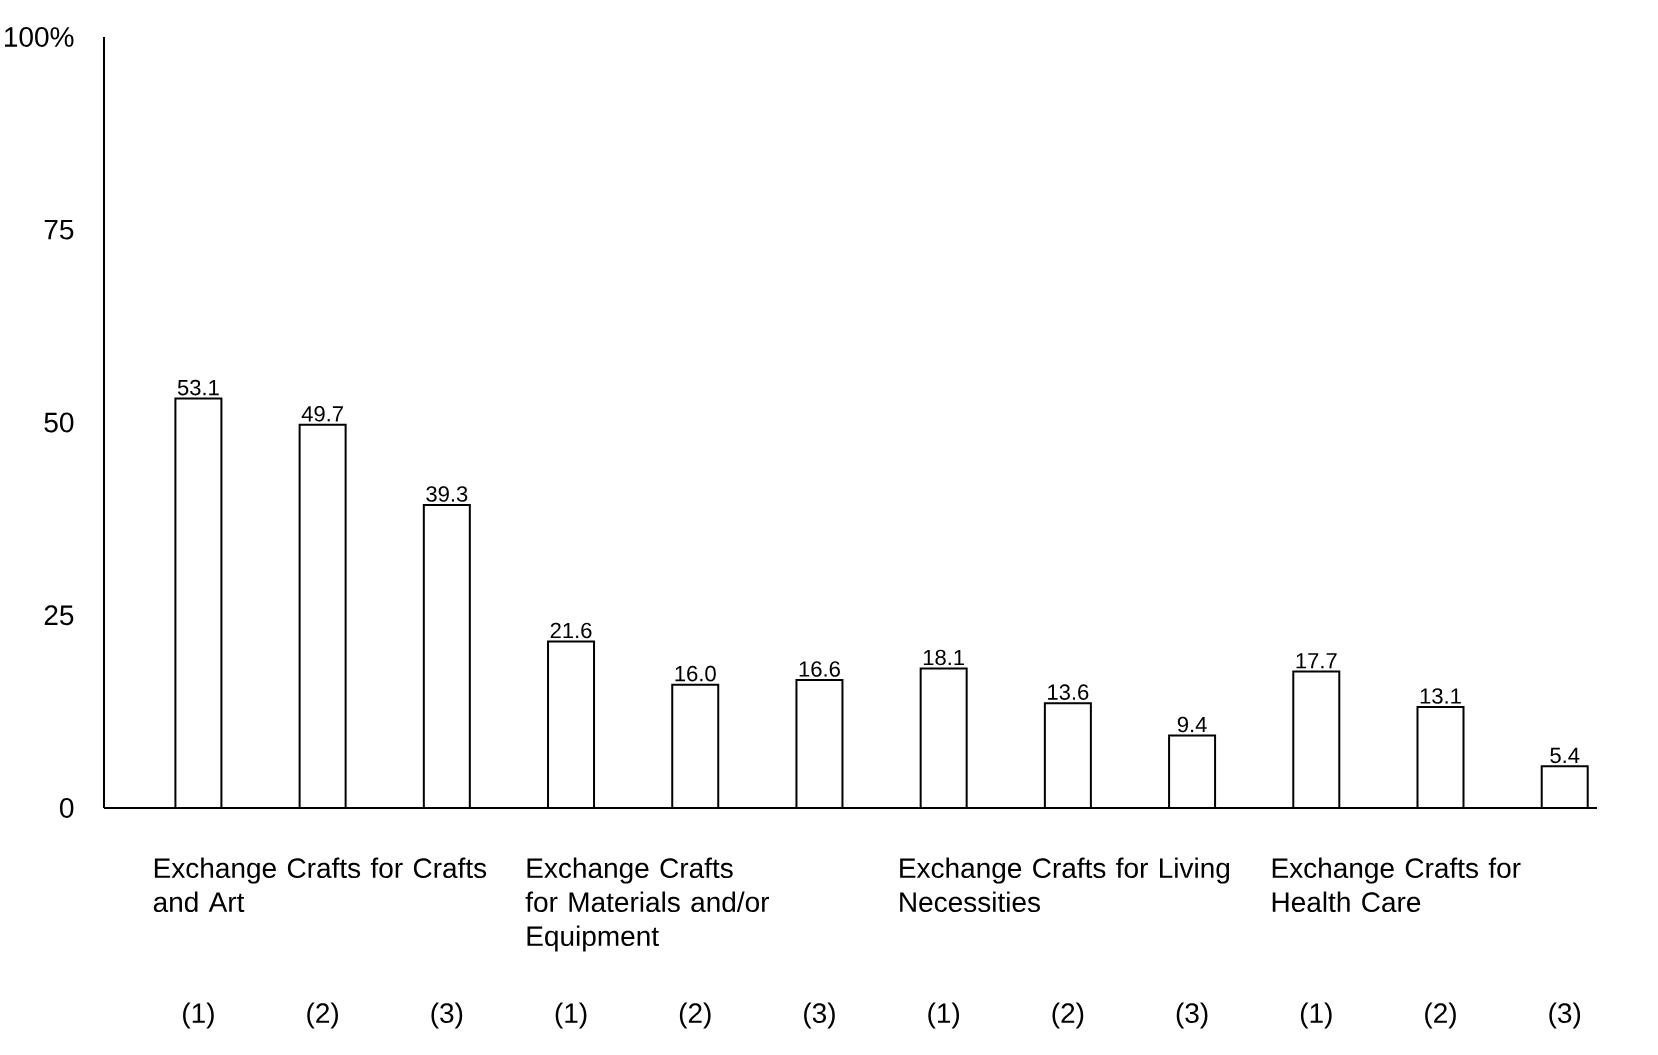  Describe the element at coordinates (1440, 696) in the screenshot. I see `data-label: 13.1` at that location.